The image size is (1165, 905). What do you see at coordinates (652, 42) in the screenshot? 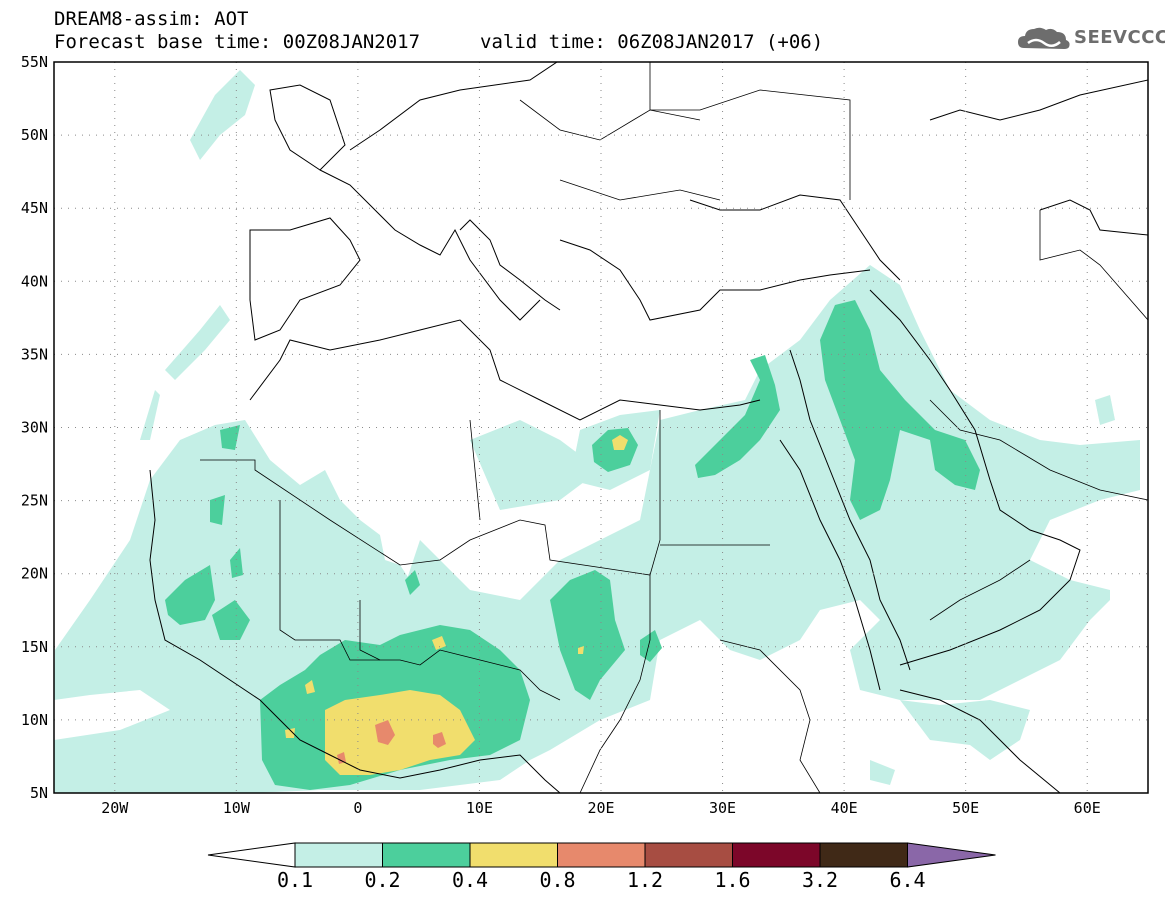
I see `valid-time: valid time: 06Z08JAN2017 (+06)` at bounding box center [652, 42].